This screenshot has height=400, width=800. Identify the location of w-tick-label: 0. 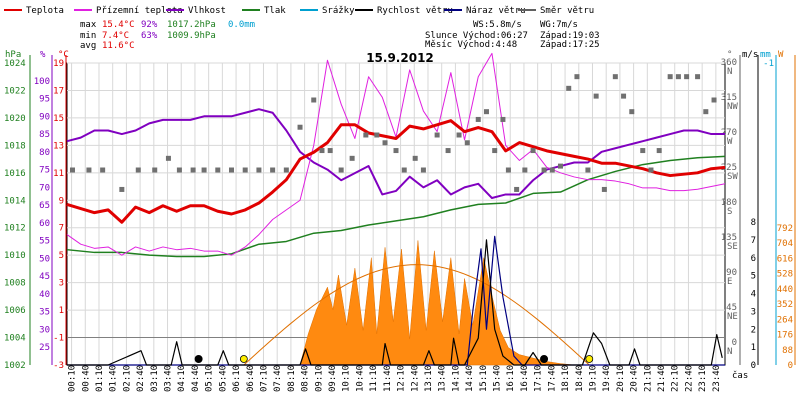
(790, 366).